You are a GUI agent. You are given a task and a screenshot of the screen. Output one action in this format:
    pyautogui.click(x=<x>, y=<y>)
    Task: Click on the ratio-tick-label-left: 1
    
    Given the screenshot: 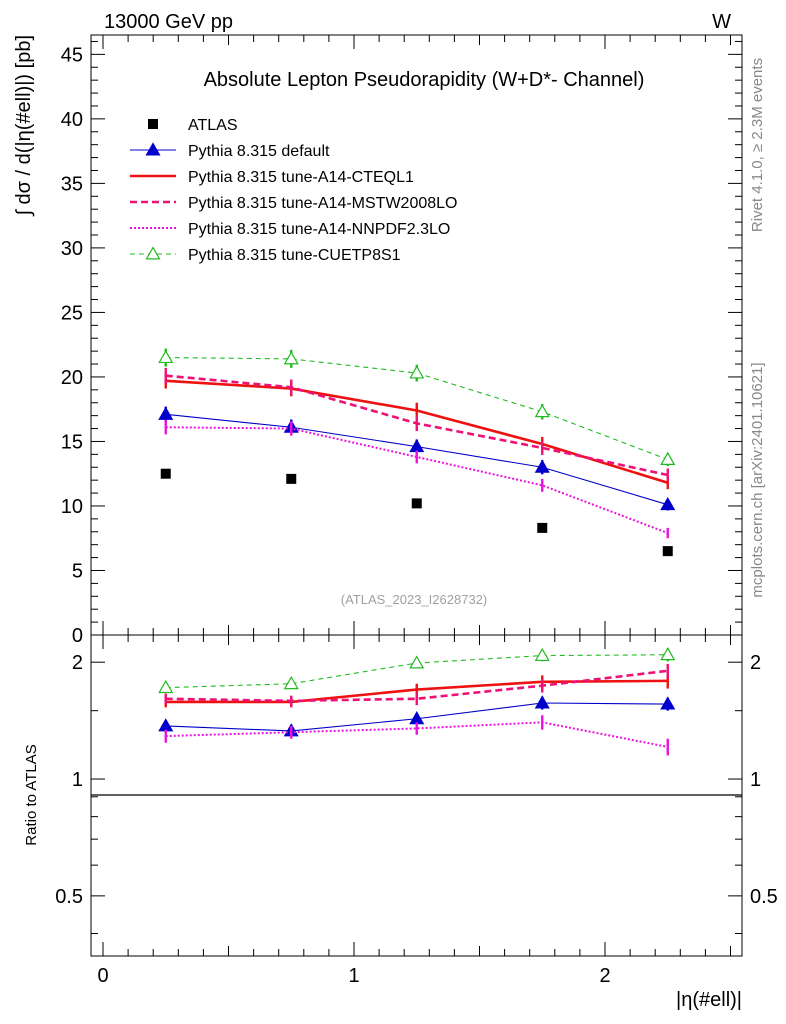 What is the action you would take?
    pyautogui.click(x=77, y=780)
    